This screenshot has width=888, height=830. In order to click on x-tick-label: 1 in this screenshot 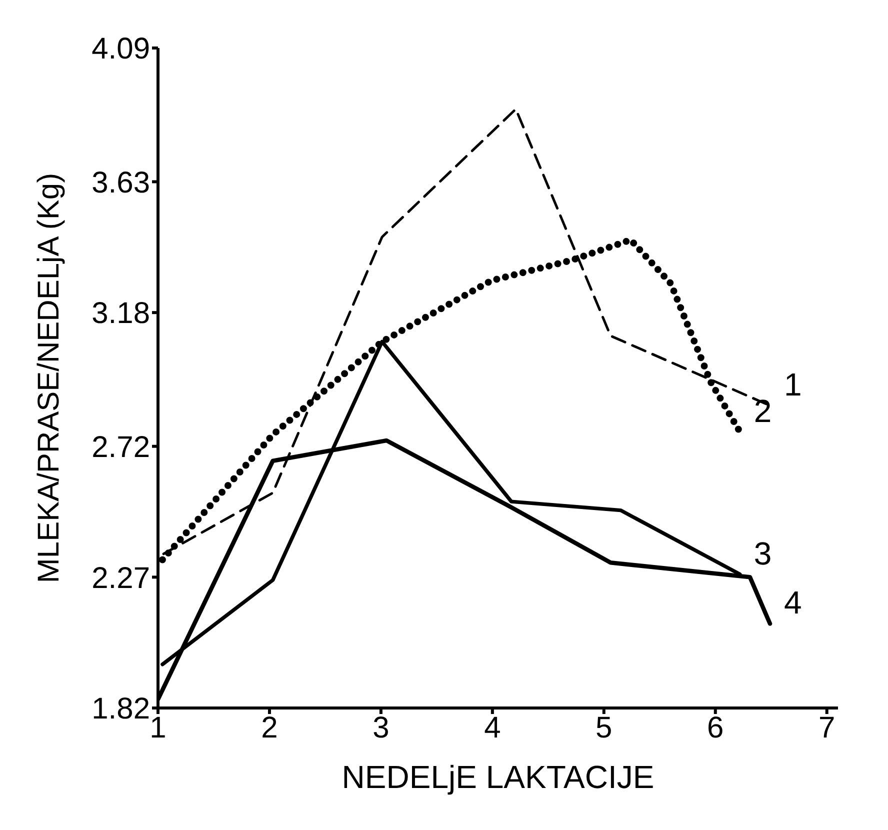, I will do `click(158, 727)`.